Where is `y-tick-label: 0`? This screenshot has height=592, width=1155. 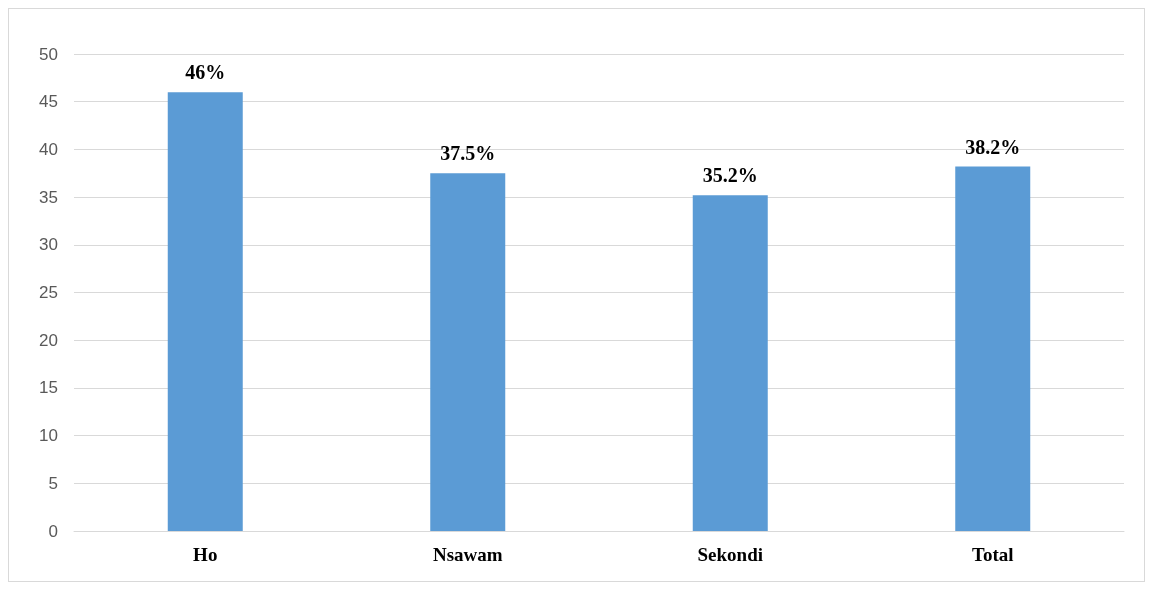
y-tick-label: 0 is located at coordinates (53, 531).